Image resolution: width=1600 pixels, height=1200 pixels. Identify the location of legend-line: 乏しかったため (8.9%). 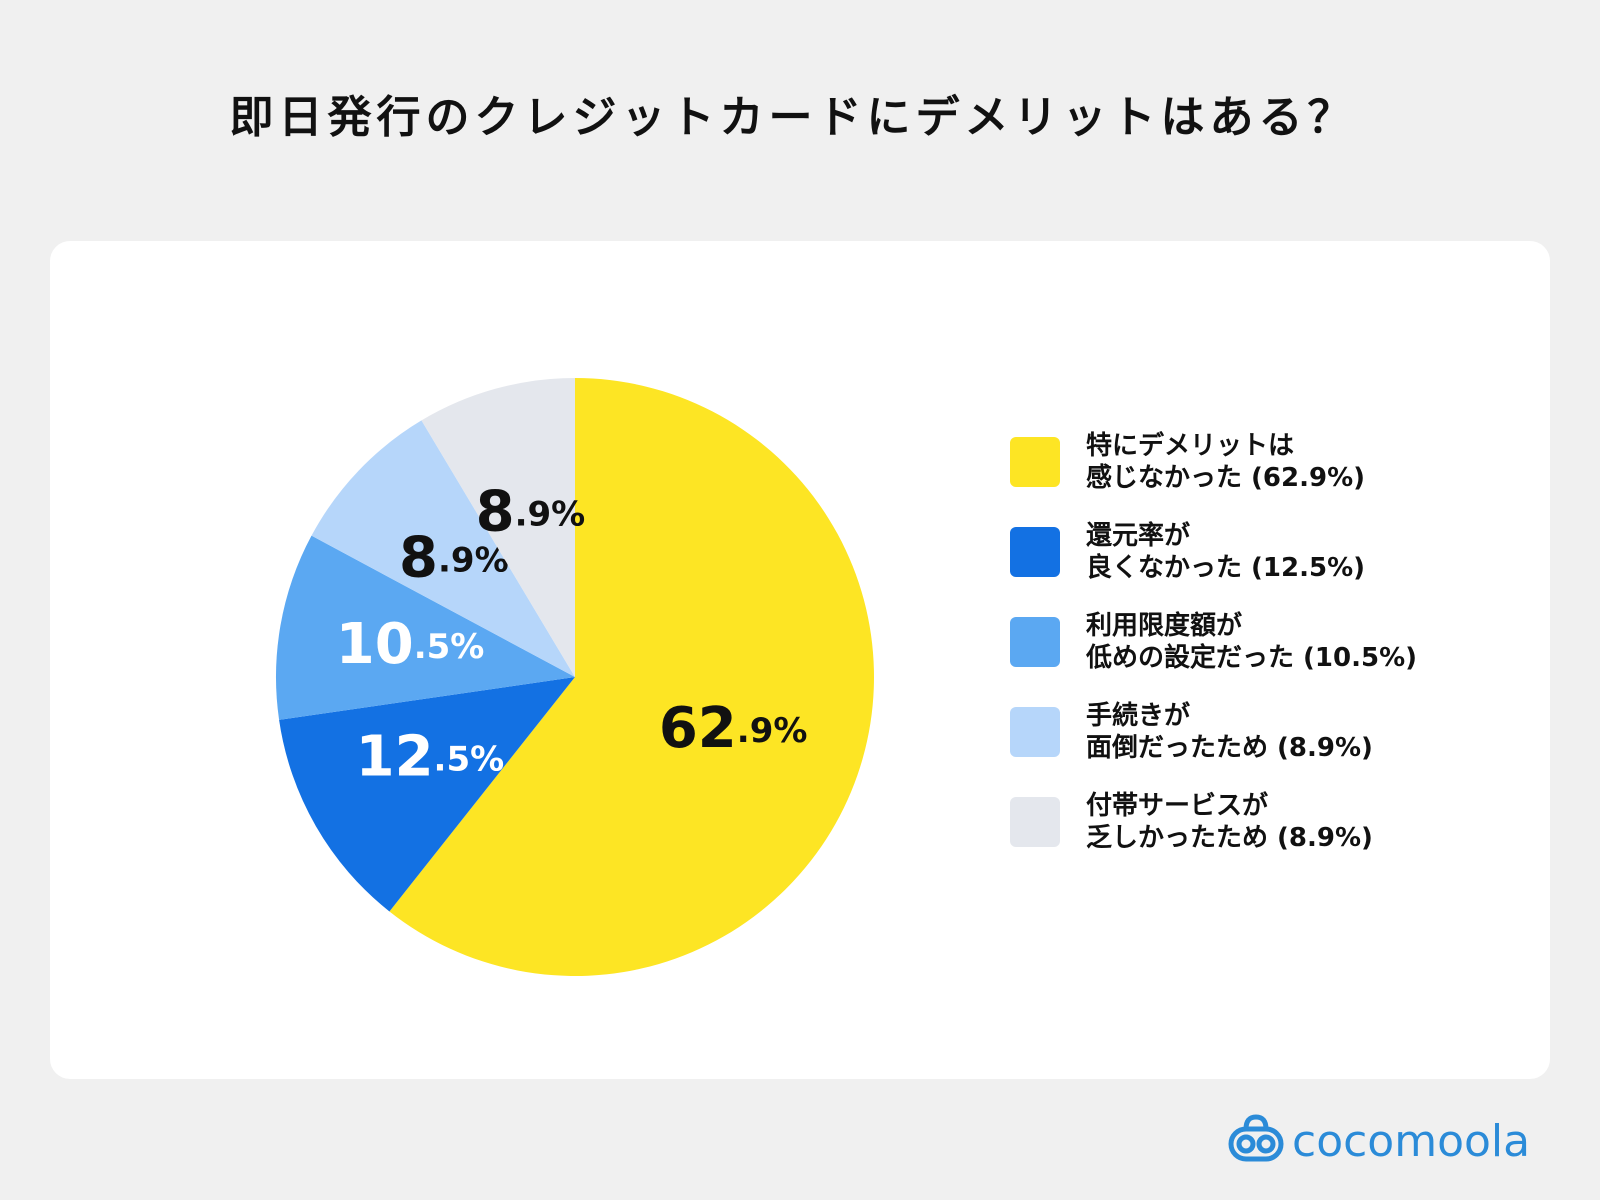
(1229, 838).